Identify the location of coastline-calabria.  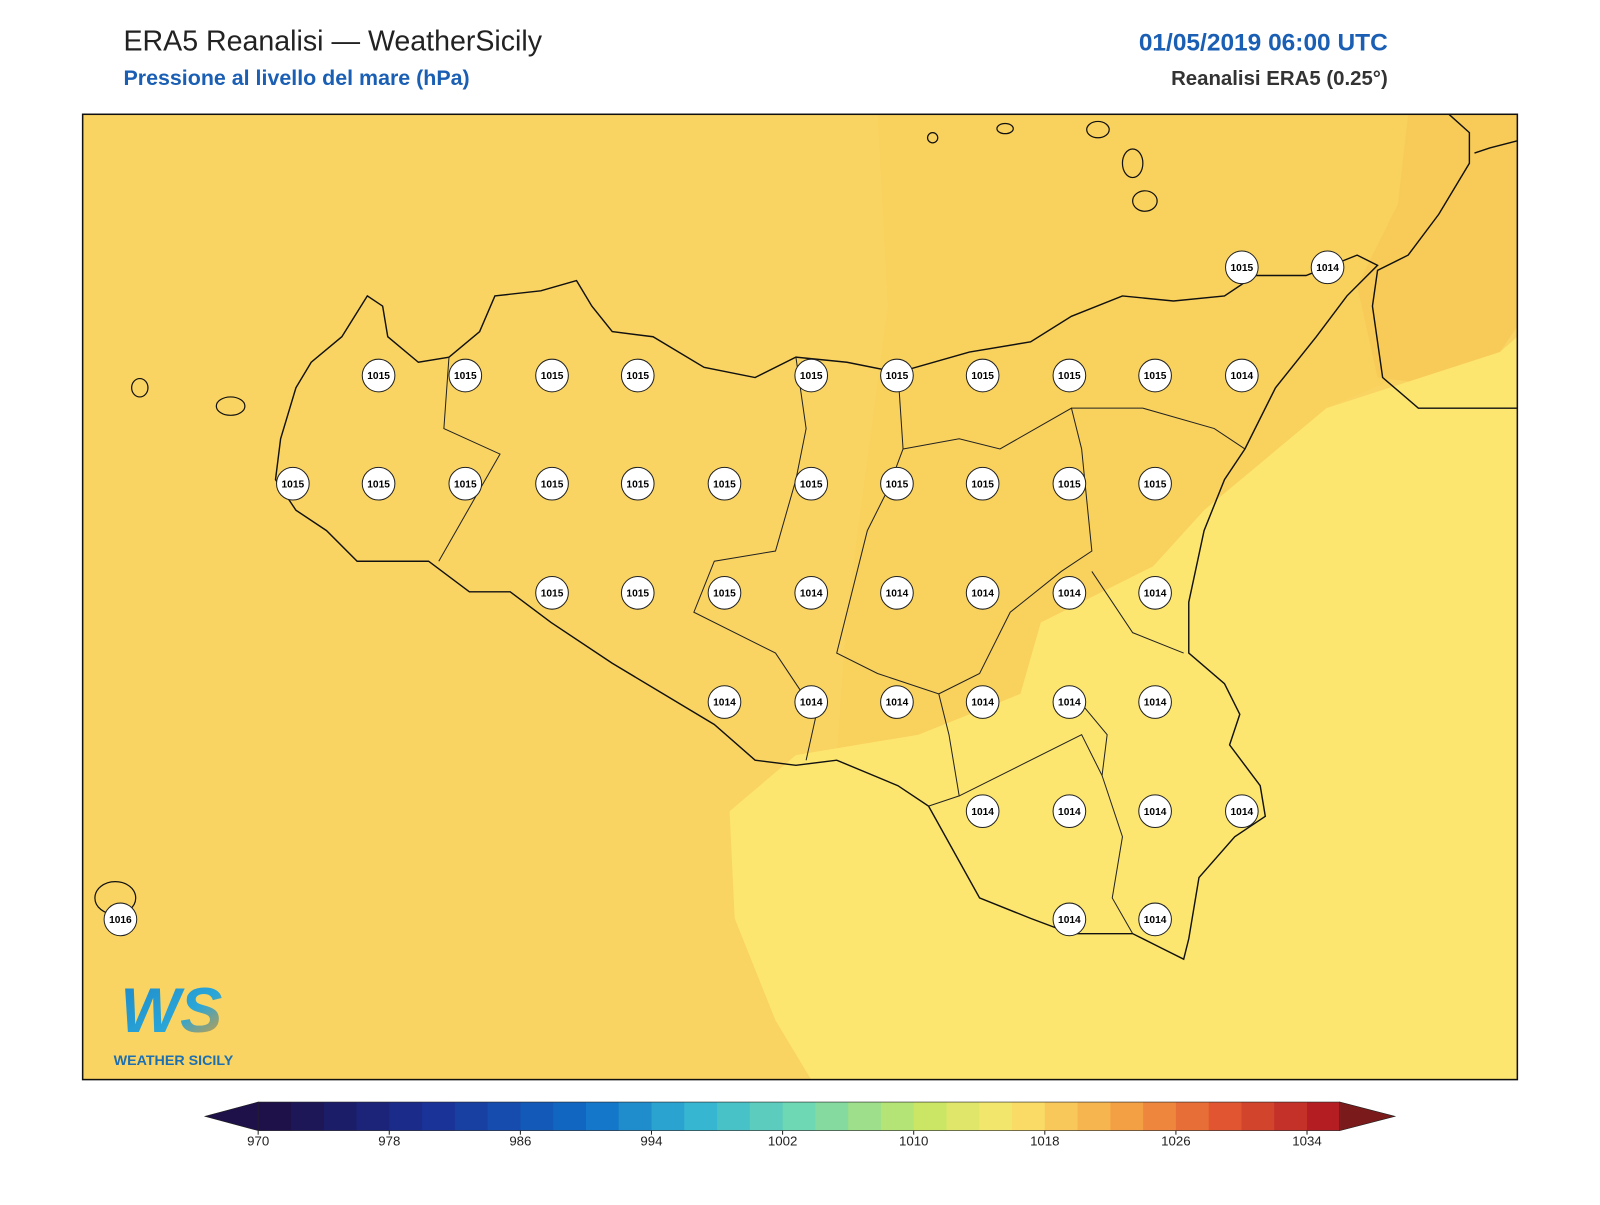
(1496, 147).